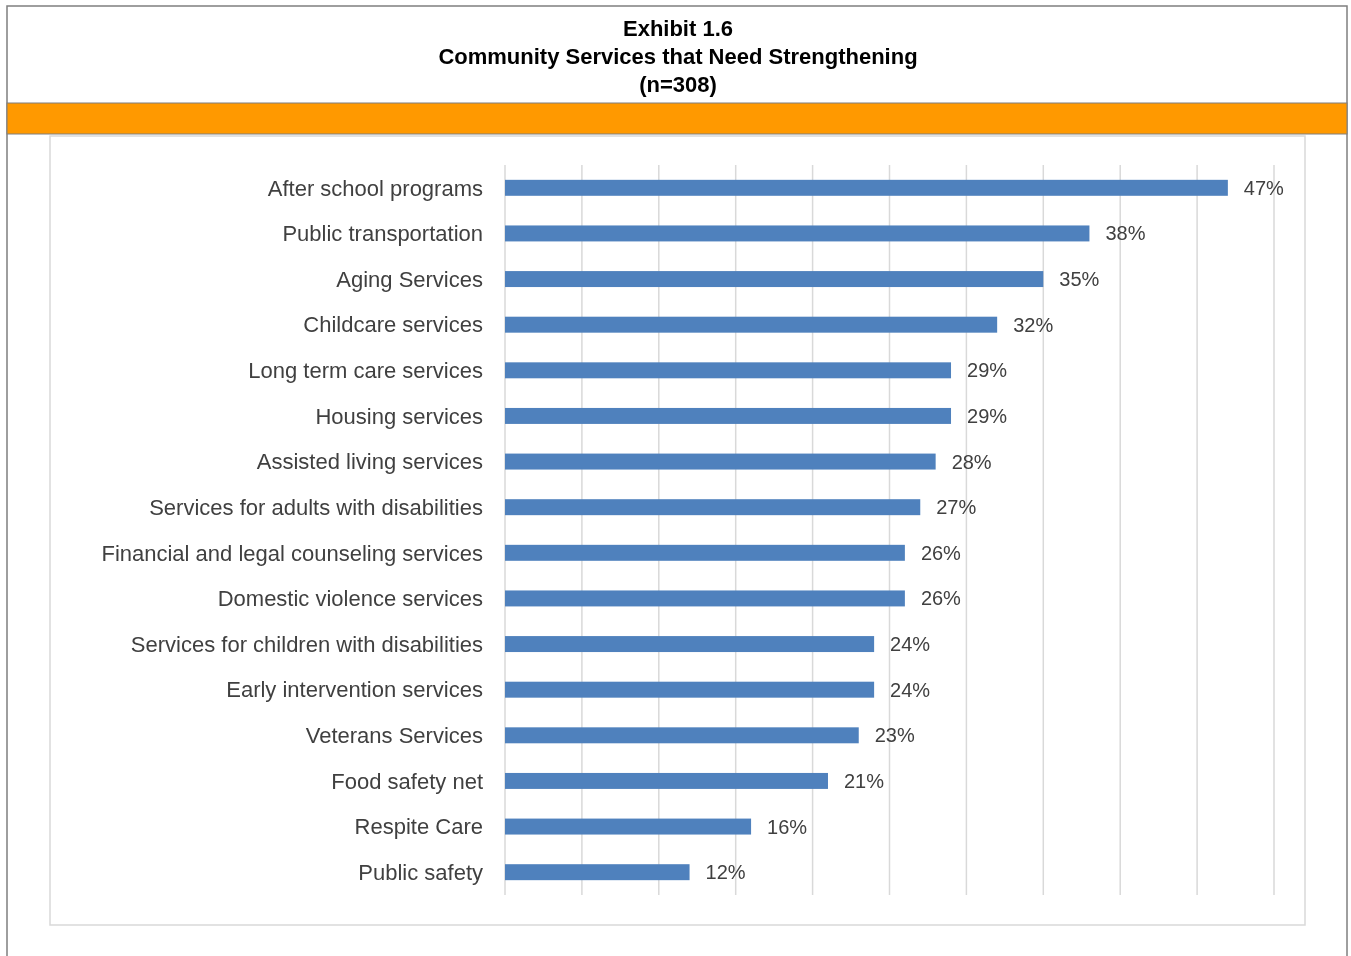 The width and height of the screenshot is (1351, 956). I want to click on data-label: 27%, so click(956, 507).